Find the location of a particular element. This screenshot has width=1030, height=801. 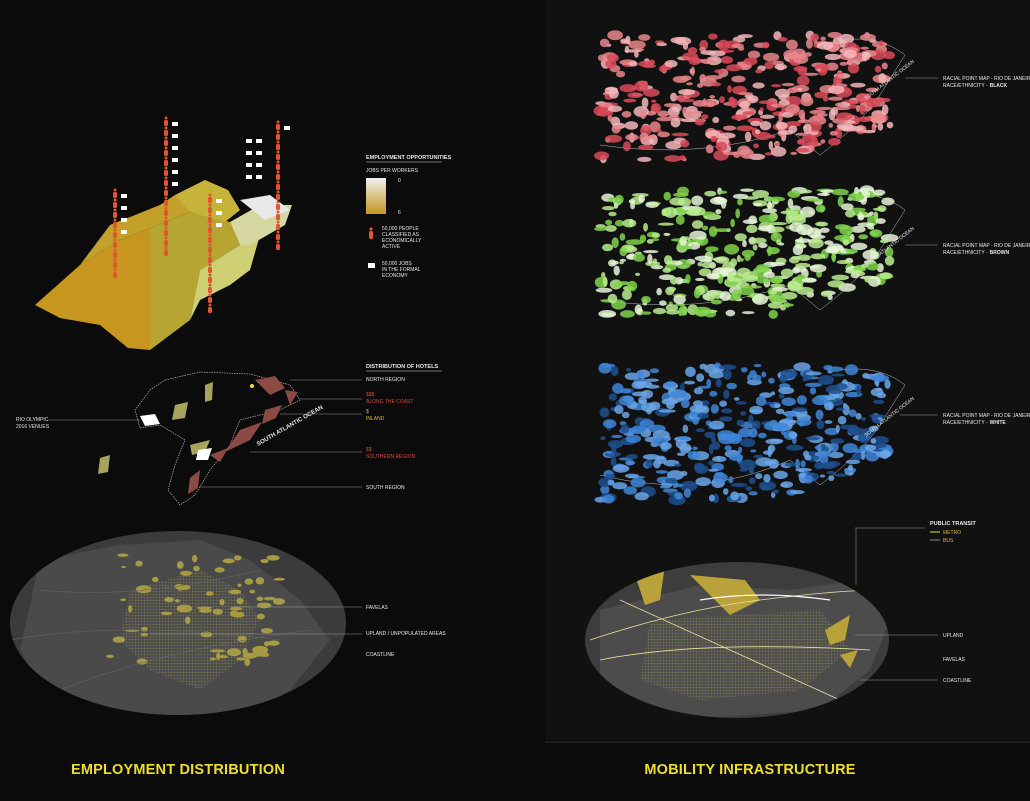

land-label: FAVELAS is located at coordinates (377, 608).